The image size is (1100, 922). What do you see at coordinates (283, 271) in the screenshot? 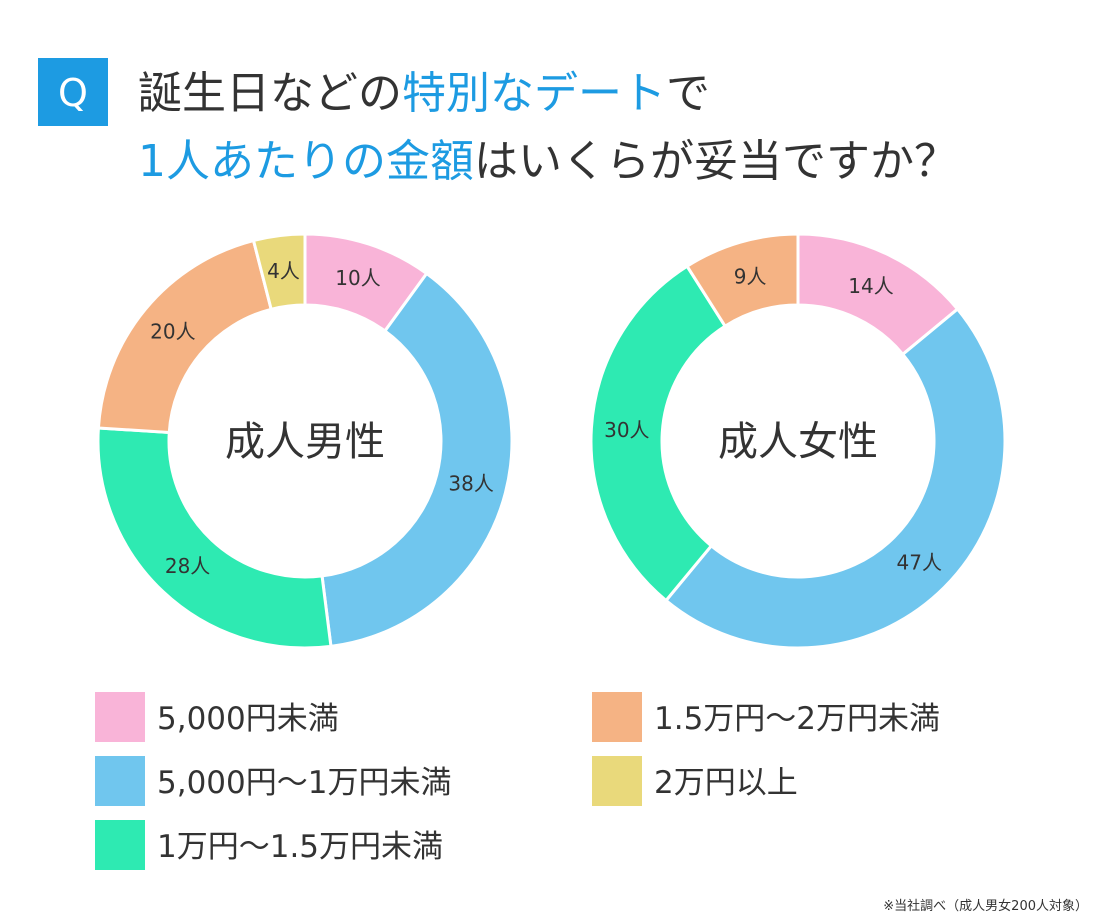
I see `value-label: 4人` at bounding box center [283, 271].